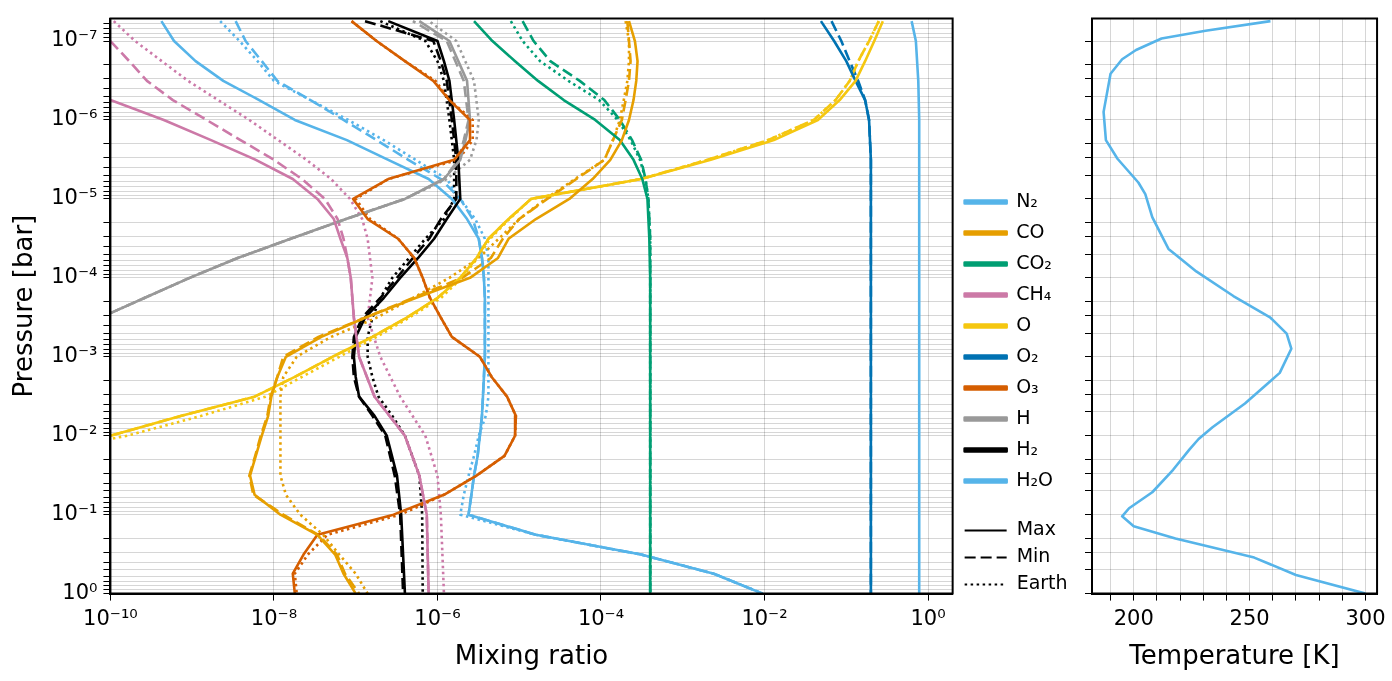 This screenshot has height=681, width=1392. I want to click on legend-label: N₂, so click(1027, 199).